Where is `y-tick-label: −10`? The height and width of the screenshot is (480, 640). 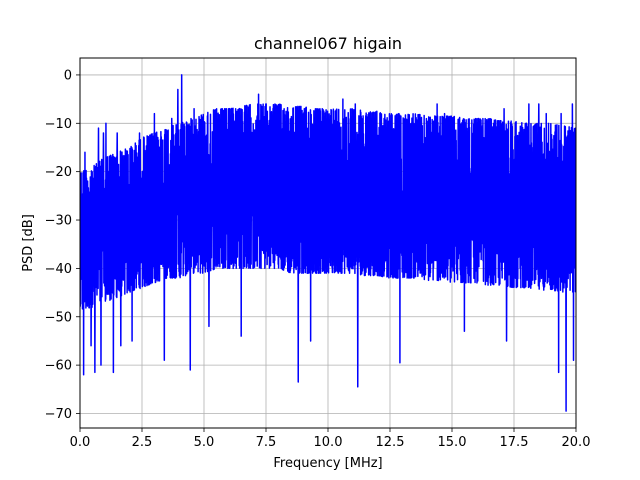 y-tick-label: −10 is located at coordinates (58, 124).